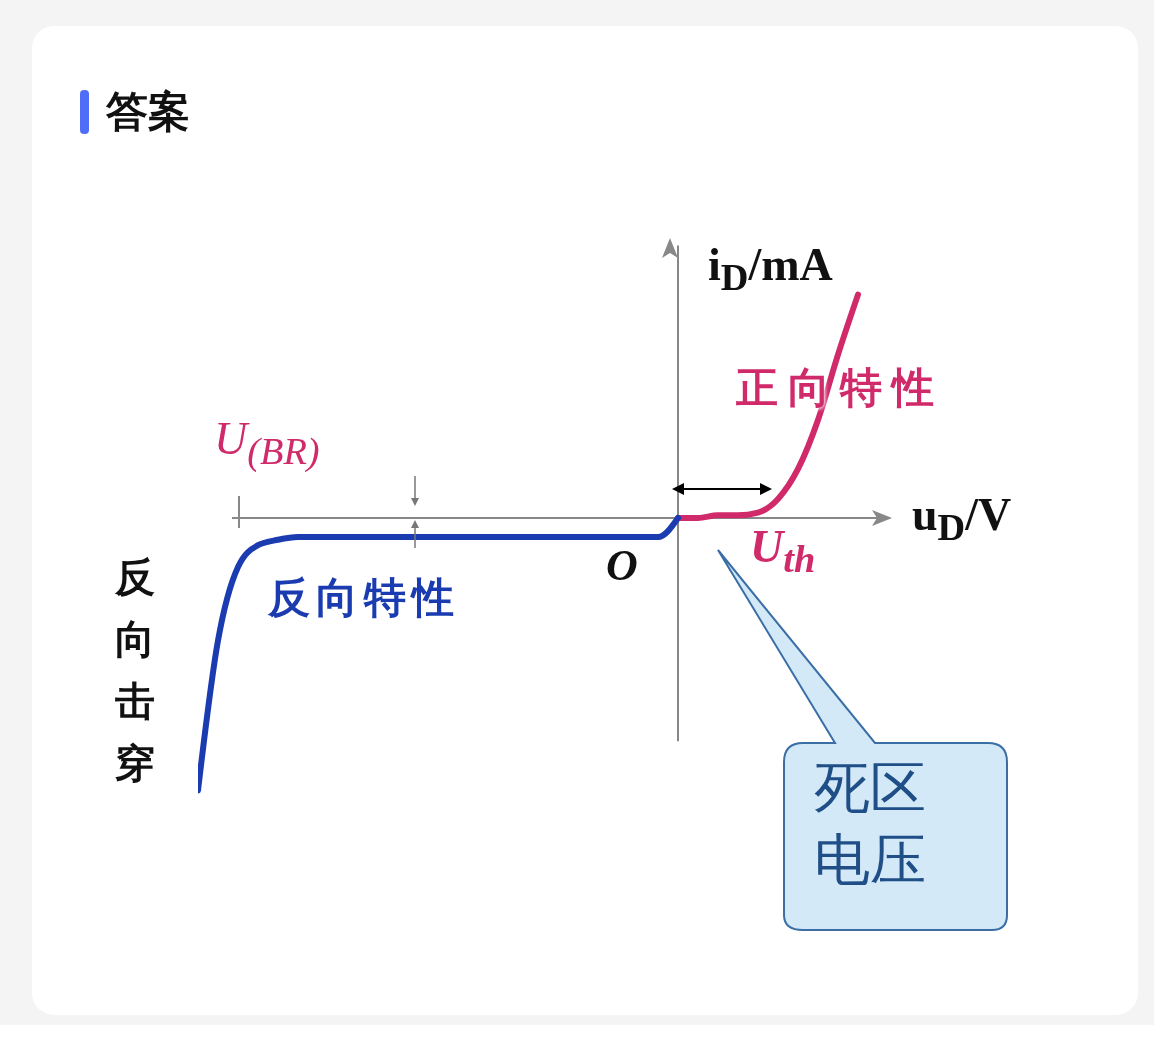  Describe the element at coordinates (840, 388) in the screenshot. I see `series-label: 正向特性` at that location.